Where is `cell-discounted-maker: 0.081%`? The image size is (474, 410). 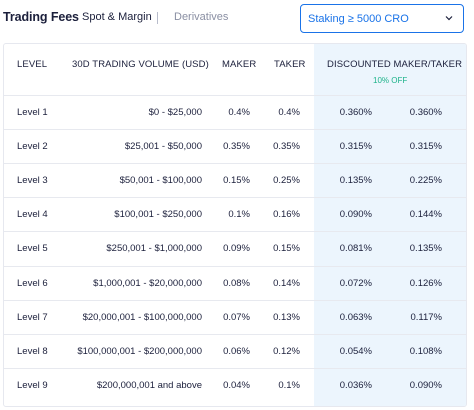
cell-discounted-maker: 0.081% is located at coordinates (355, 248).